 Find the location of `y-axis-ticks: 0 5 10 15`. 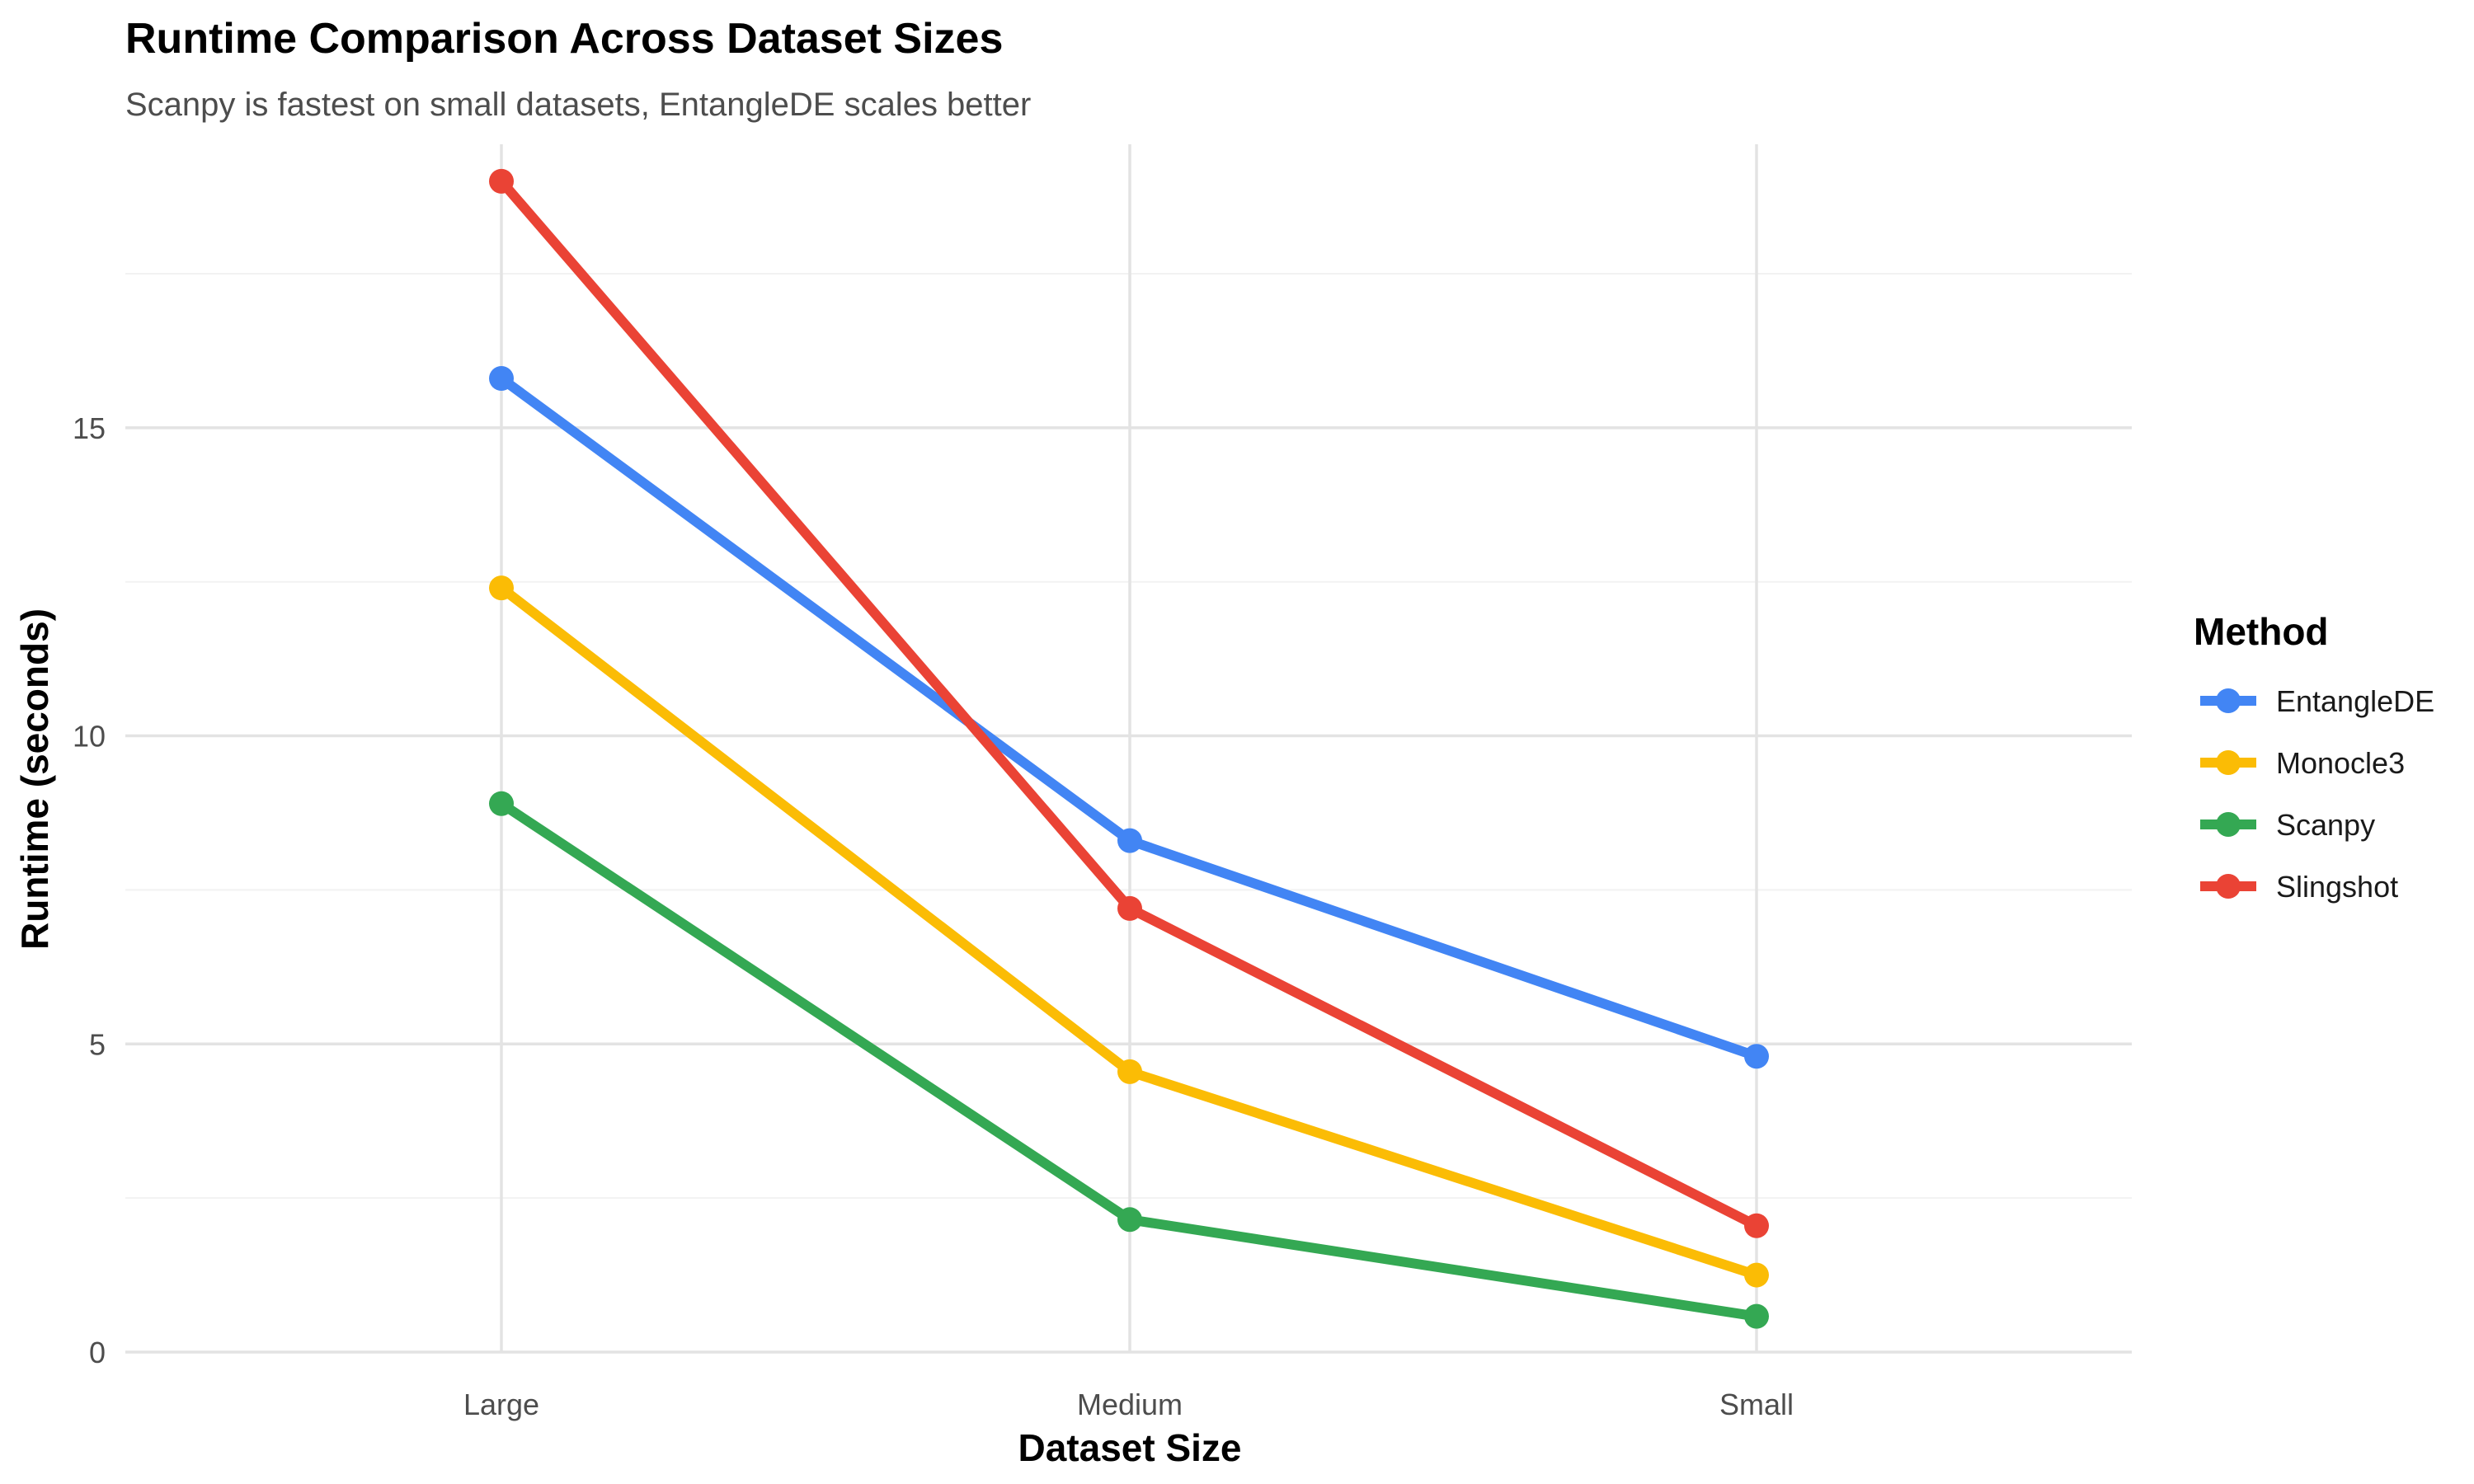

y-axis-ticks: 0 5 10 15 is located at coordinates (89, 890).